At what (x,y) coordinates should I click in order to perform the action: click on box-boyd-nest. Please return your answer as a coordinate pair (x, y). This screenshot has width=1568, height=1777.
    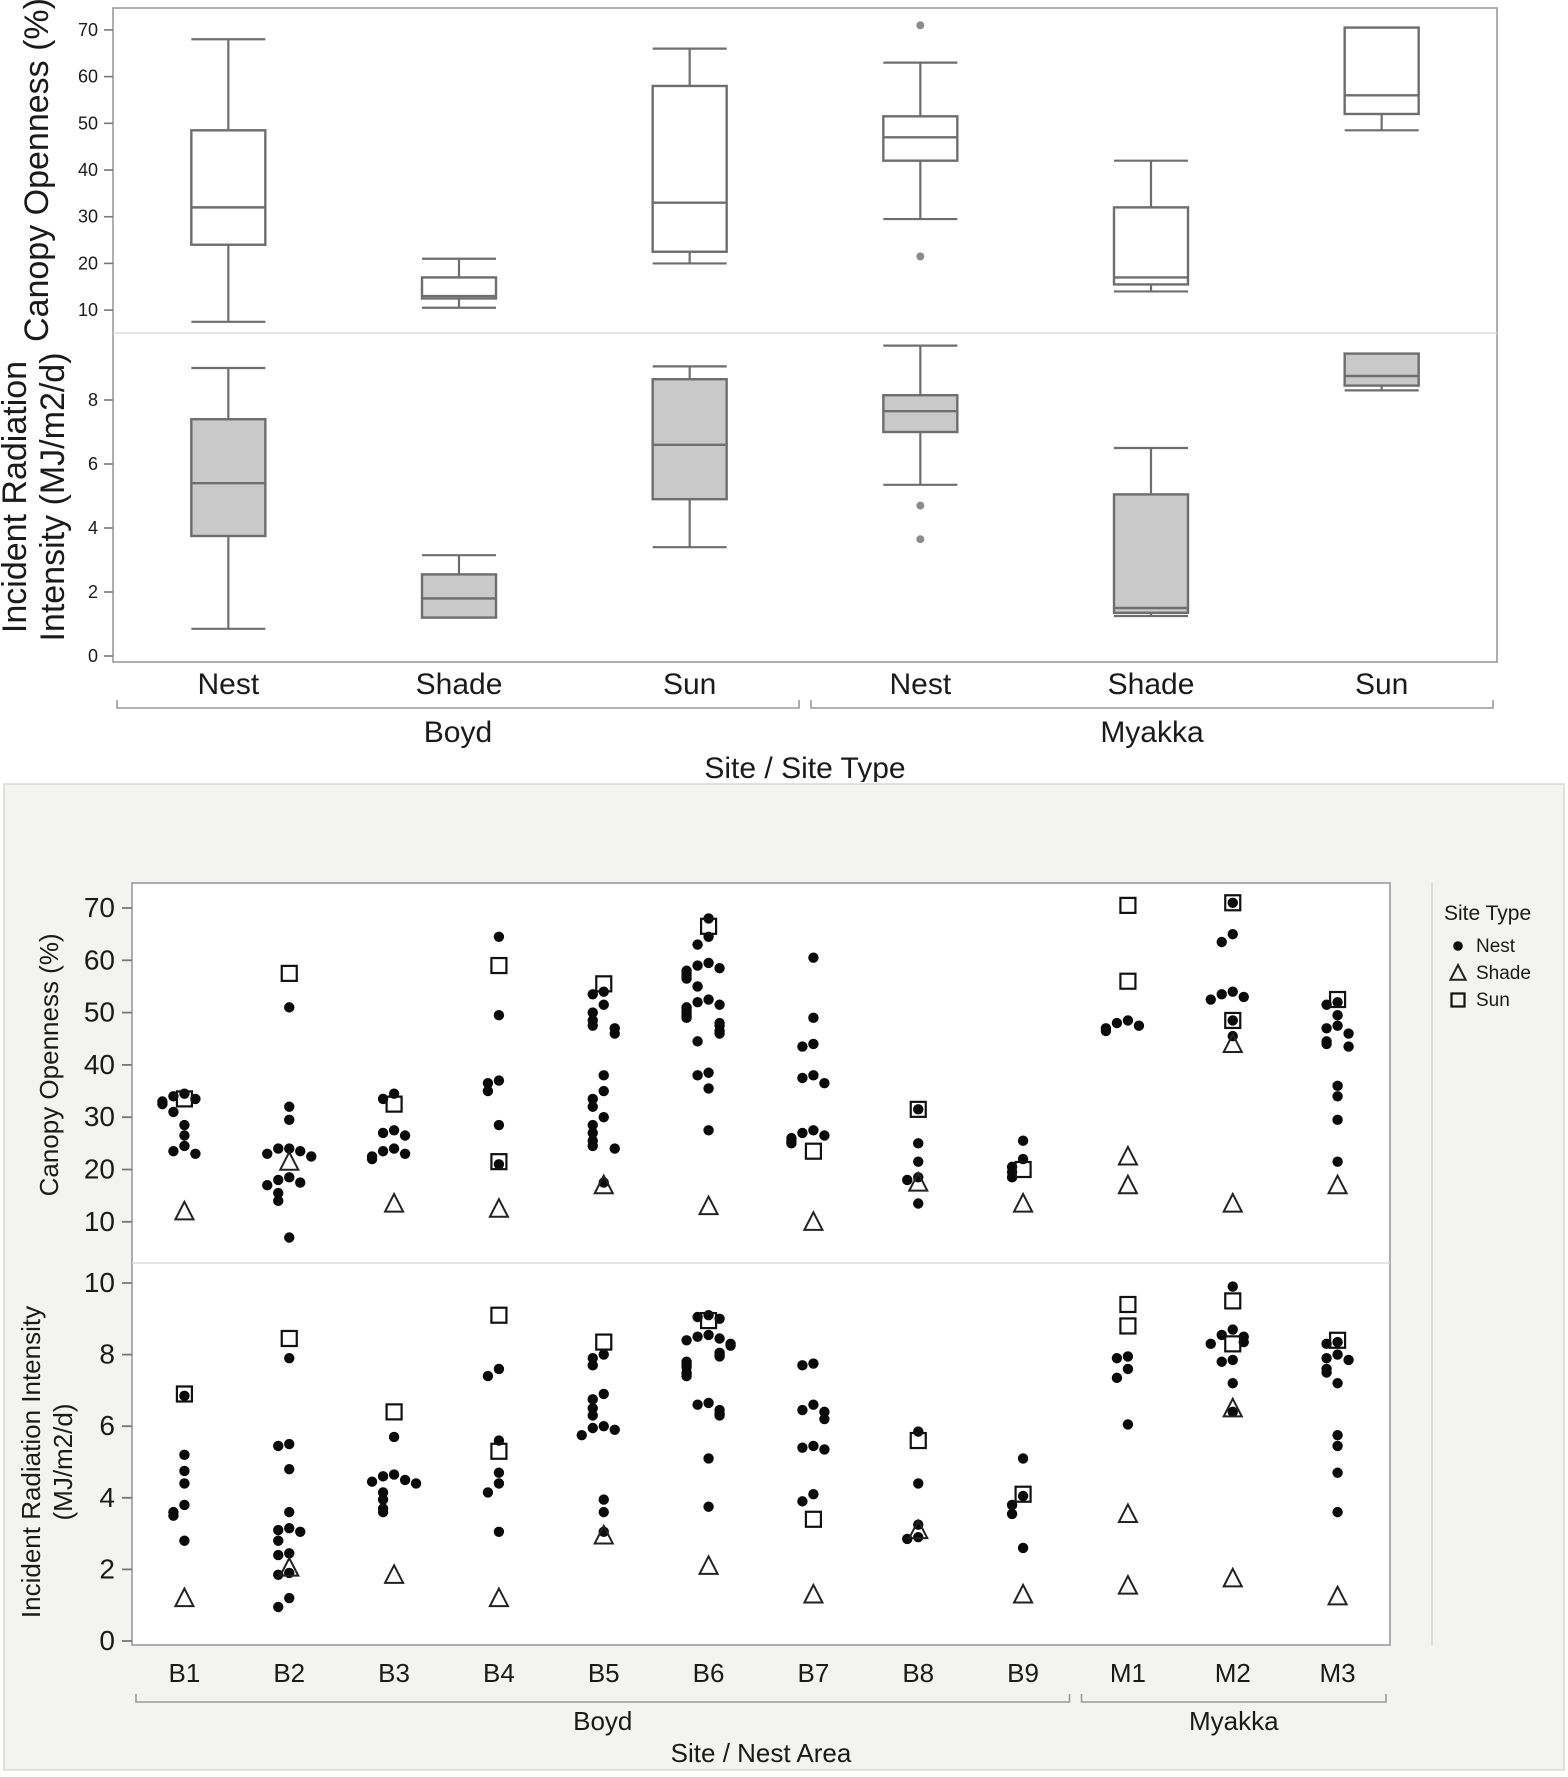
    Looking at the image, I should click on (228, 498).